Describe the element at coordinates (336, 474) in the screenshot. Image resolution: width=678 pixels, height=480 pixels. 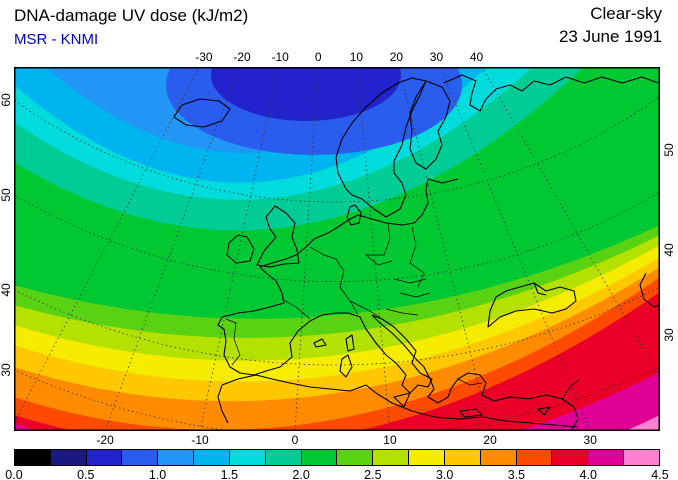
I see `colorbar-labels: 0.0 0.5 1.0 1.5 2.0 2.5 3.0 3.5 4.0 4.5` at that location.